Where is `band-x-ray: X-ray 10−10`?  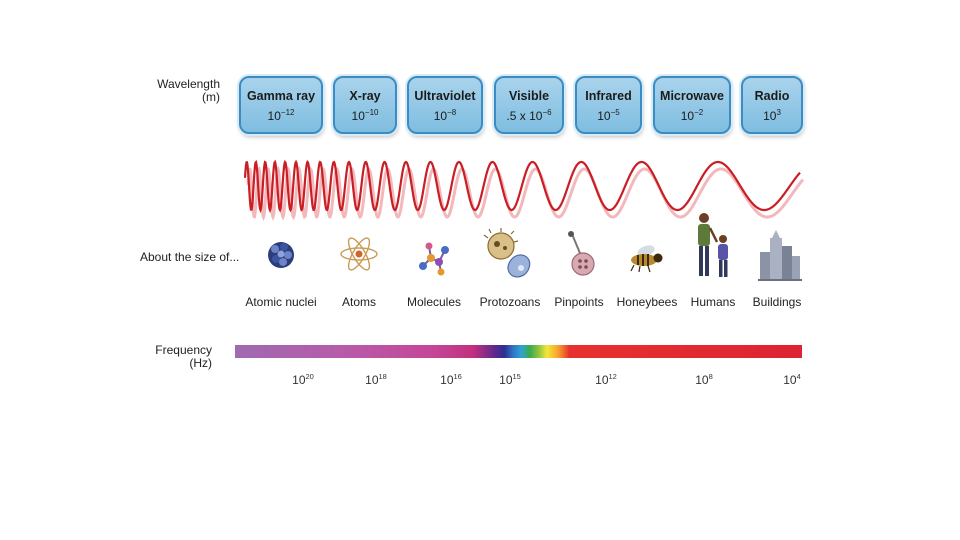 band-x-ray: X-ray 10−10 is located at coordinates (365, 105).